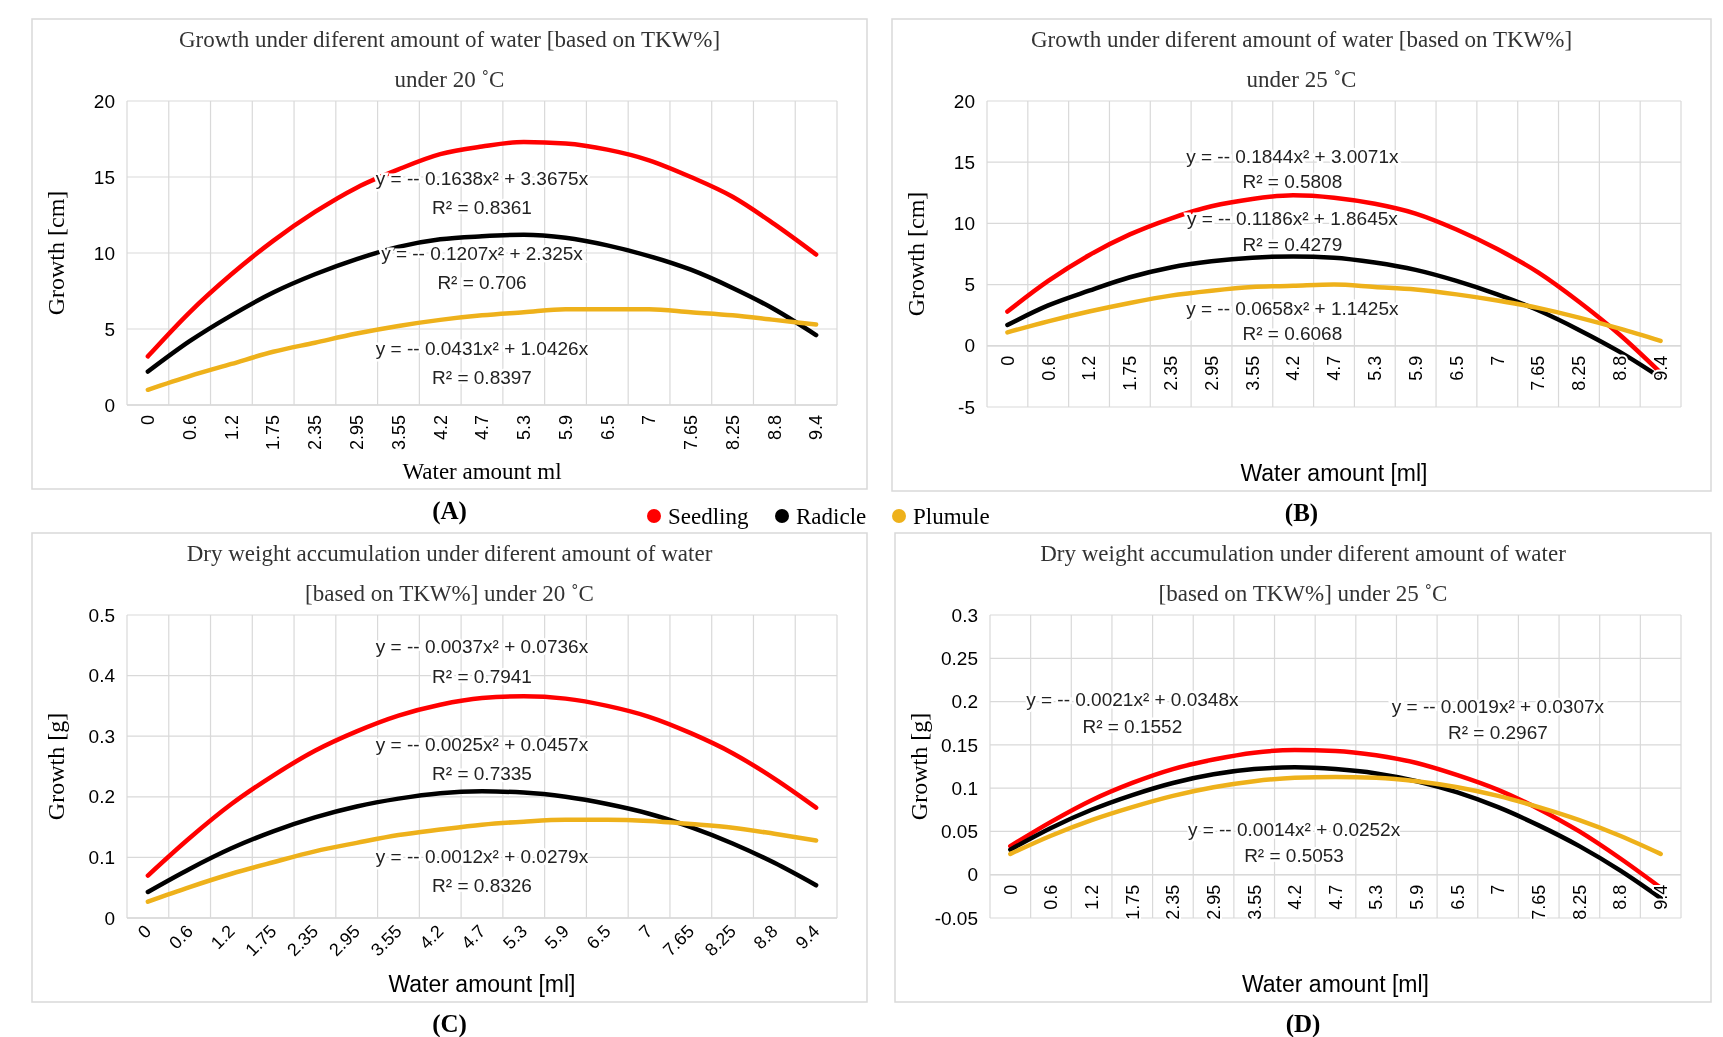 Image resolution: width=1723 pixels, height=1037 pixels. What do you see at coordinates (951, 517) in the screenshot?
I see `legend-label: Plumule` at bounding box center [951, 517].